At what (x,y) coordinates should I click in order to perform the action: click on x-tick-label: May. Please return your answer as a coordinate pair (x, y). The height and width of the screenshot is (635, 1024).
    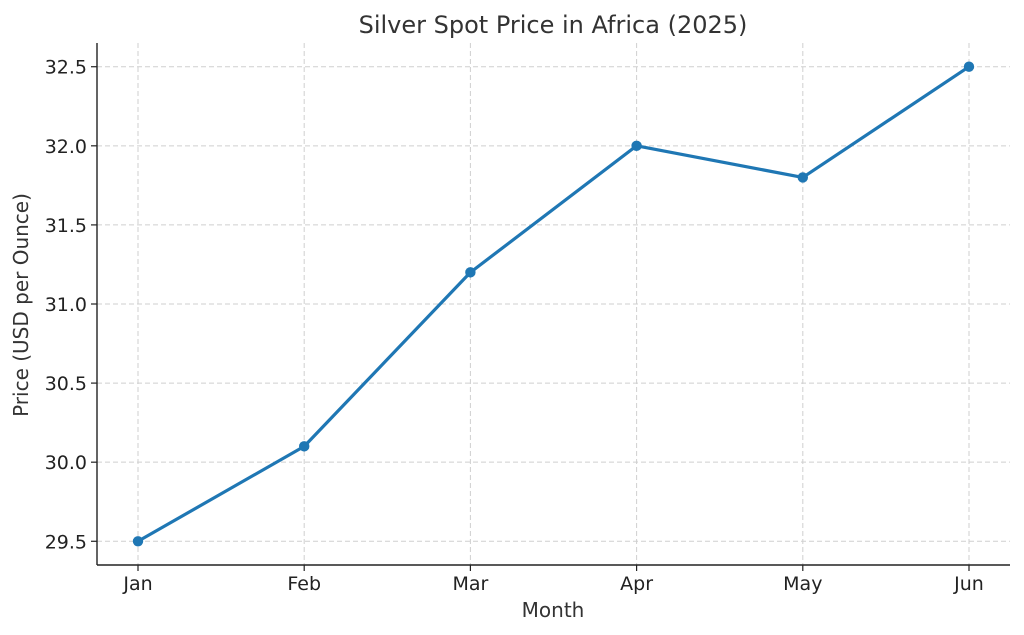
    Looking at the image, I should click on (802, 584).